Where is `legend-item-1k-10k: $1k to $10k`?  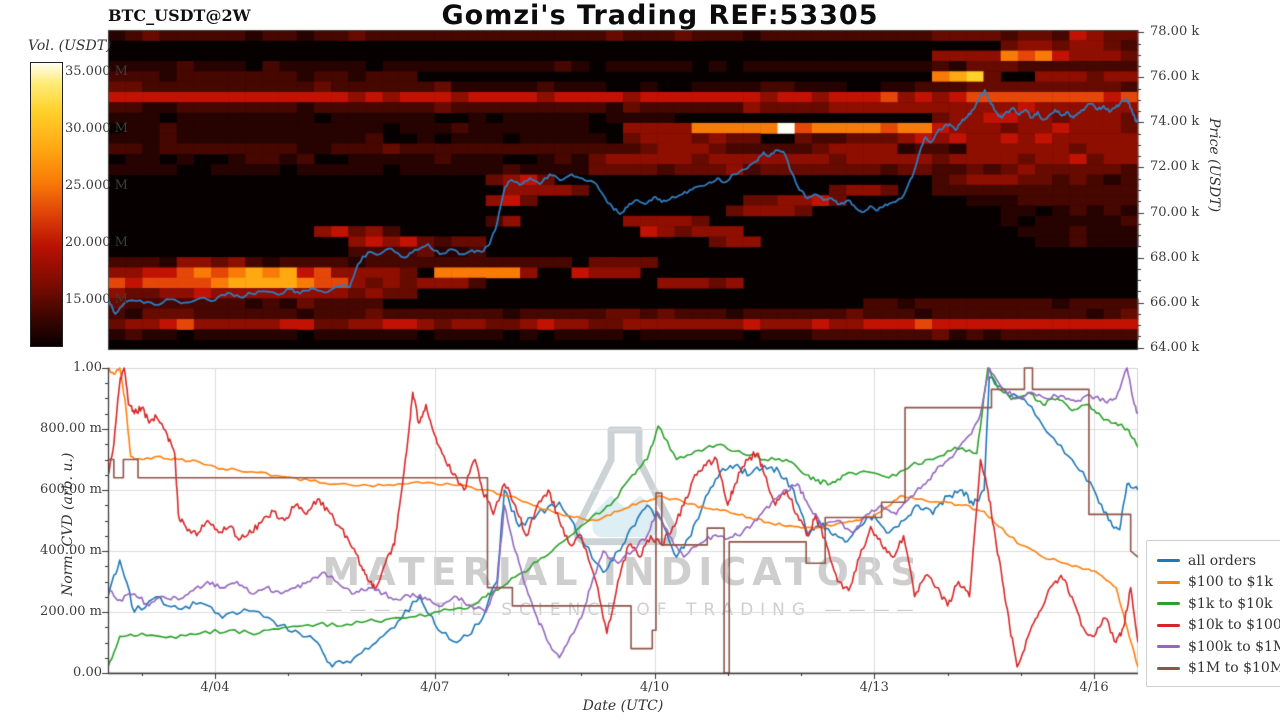 legend-item-1k-10k: $1k to $10k is located at coordinates (1218, 604).